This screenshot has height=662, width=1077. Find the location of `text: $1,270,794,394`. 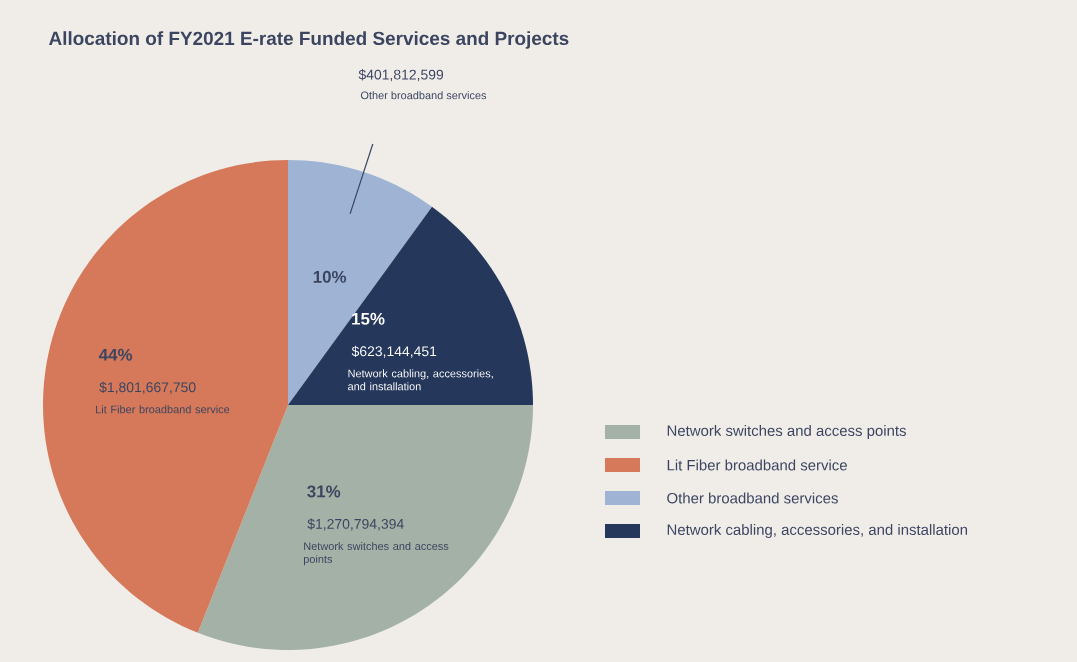

text: $1,270,794,394 is located at coordinates (355, 524).